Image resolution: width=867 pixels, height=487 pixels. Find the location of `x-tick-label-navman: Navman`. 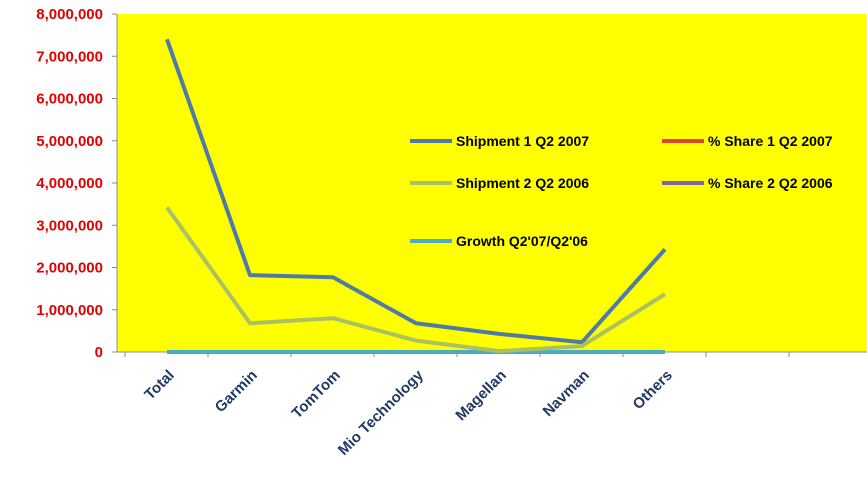

x-tick-label-navman: Navman is located at coordinates (566, 393).